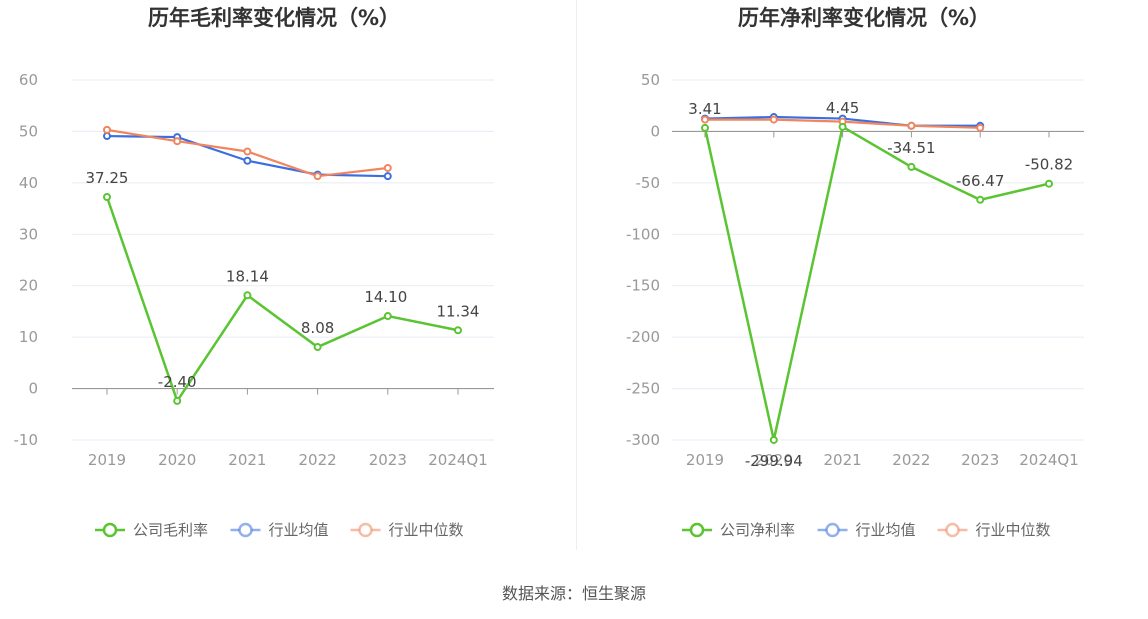 This screenshot has height=619, width=1148. Describe the element at coordinates (643, 389) in the screenshot. I see `y-tick-label: -250` at that location.